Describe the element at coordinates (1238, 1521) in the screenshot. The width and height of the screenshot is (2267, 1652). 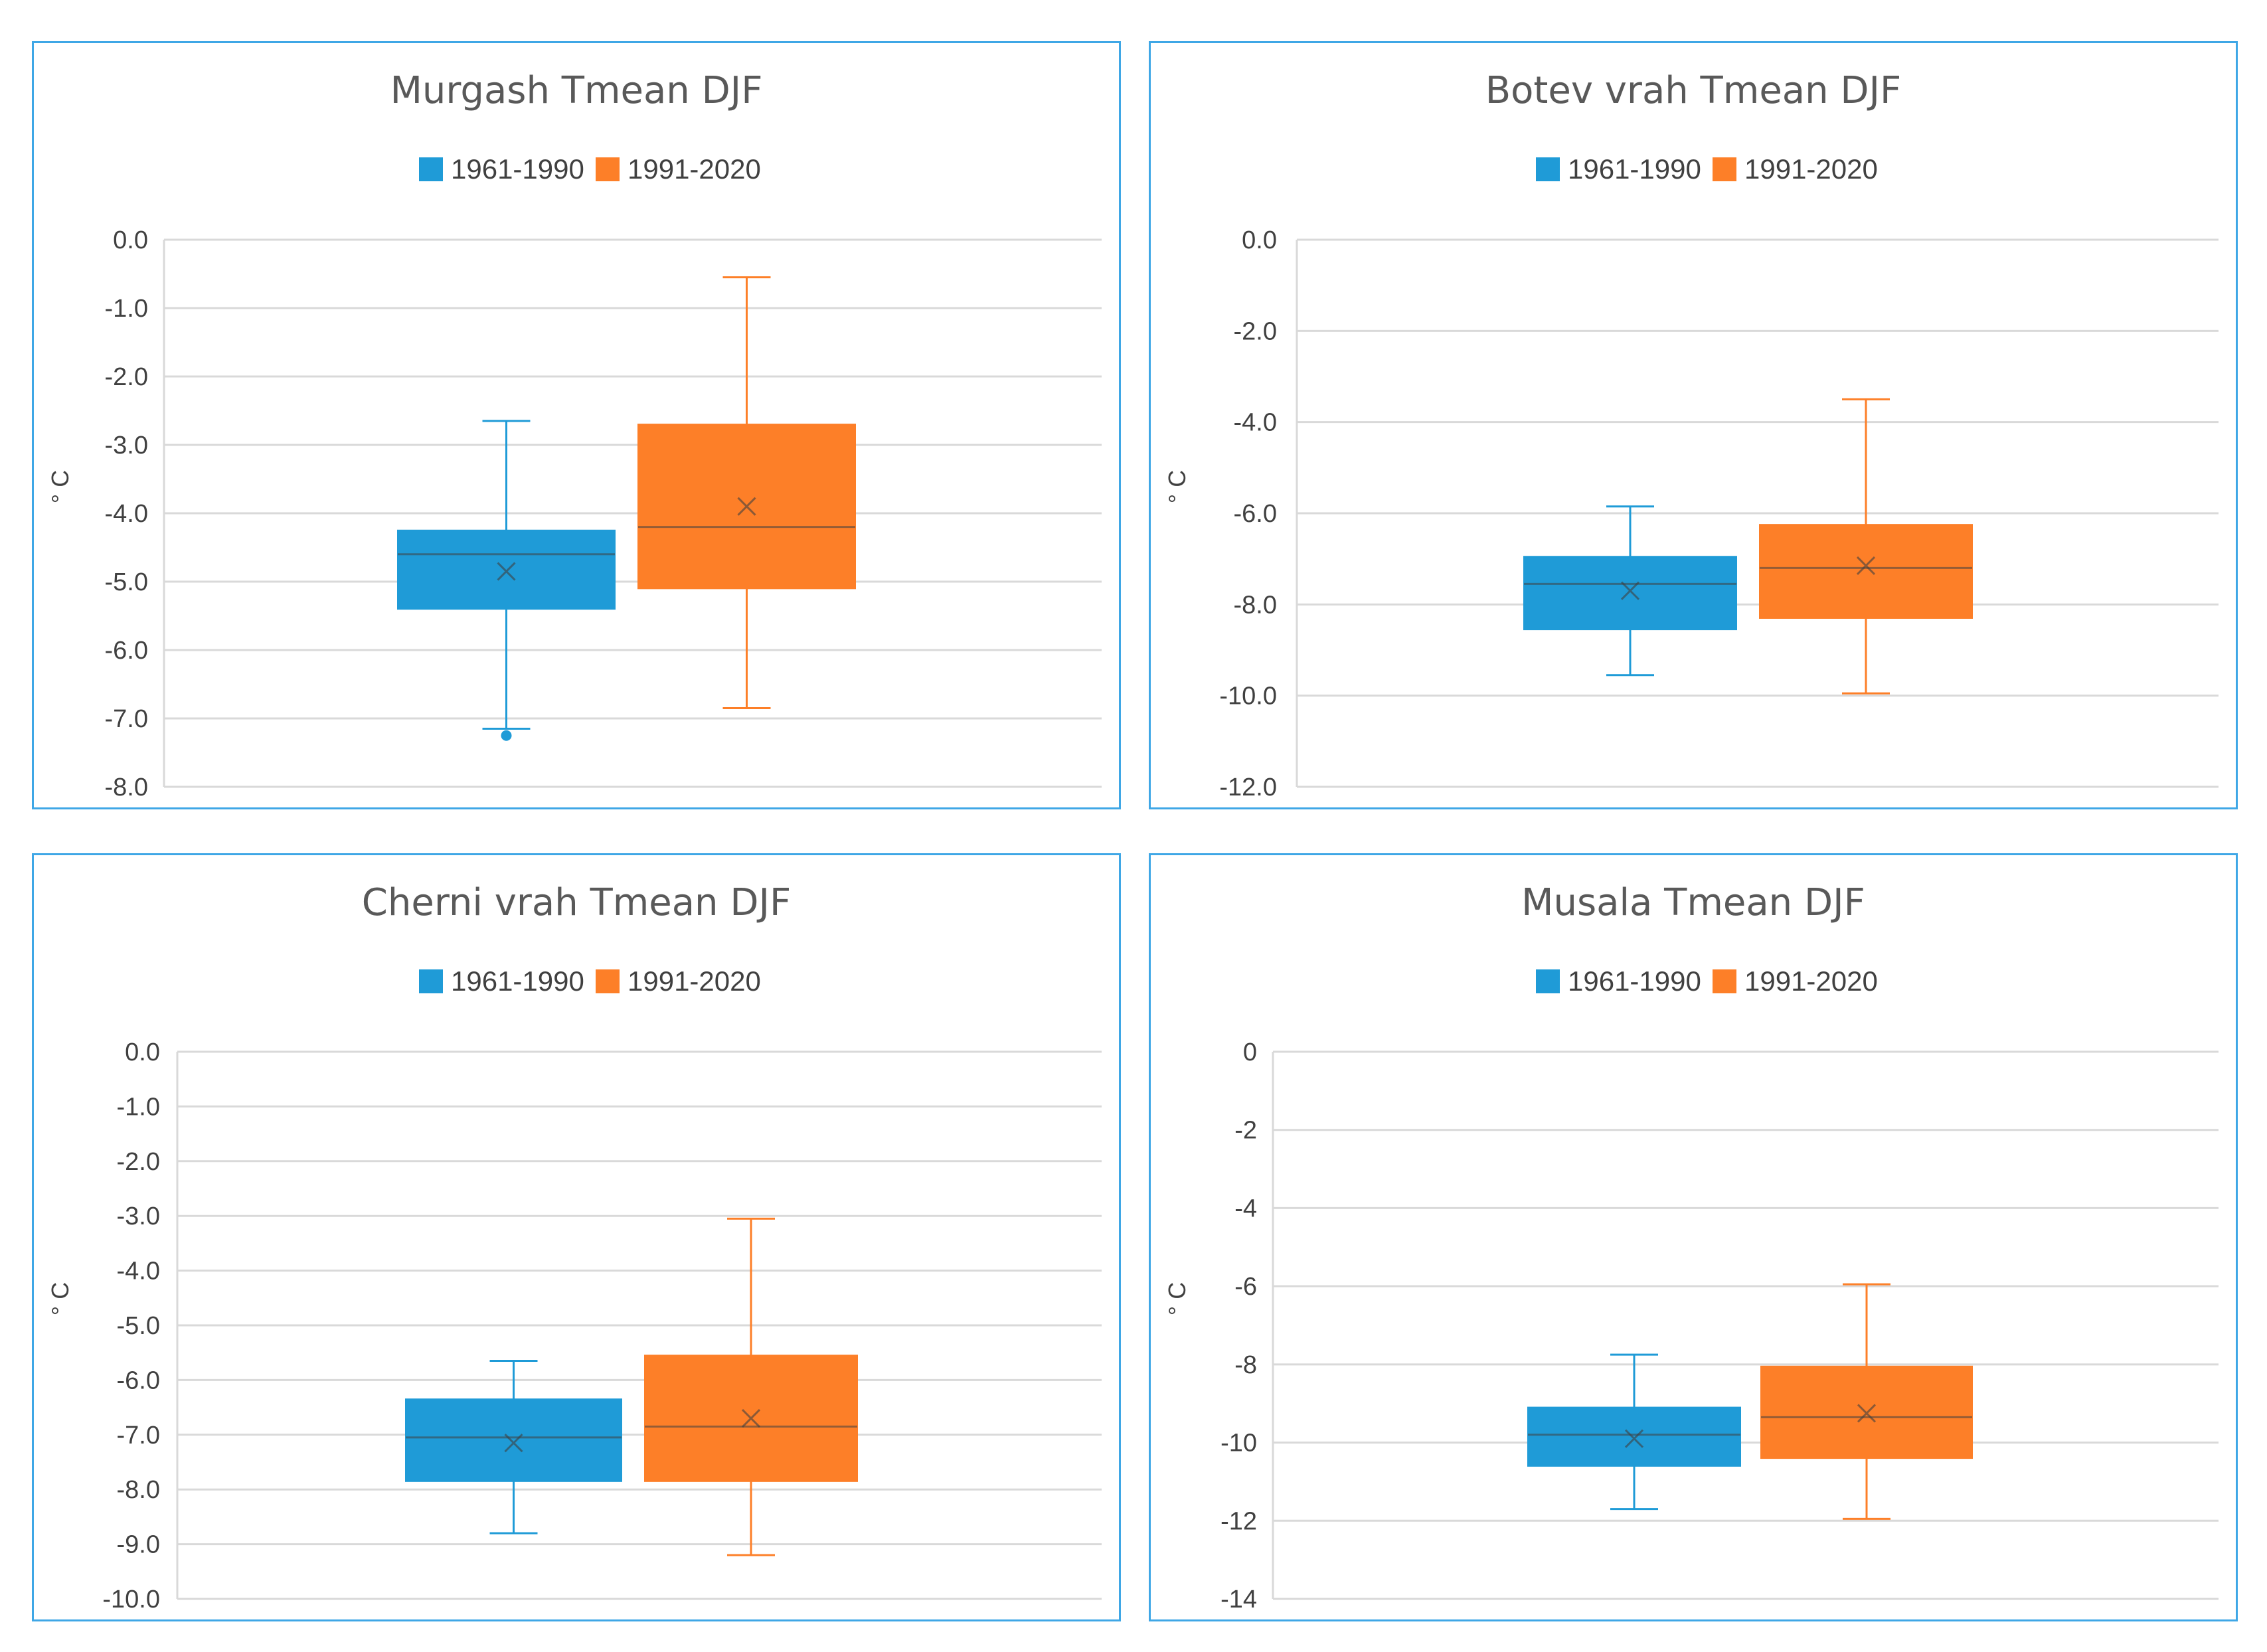
I see `y-tick-label: -12` at that location.